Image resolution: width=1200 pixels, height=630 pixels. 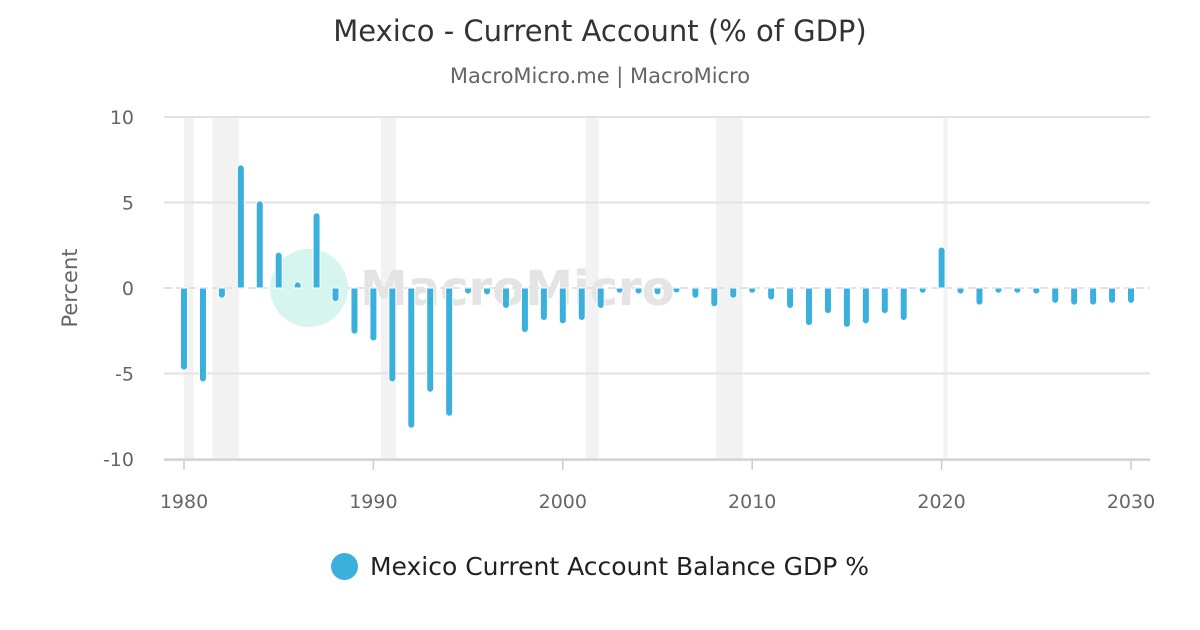 I want to click on x-tick-label: 2020, so click(x=941, y=502).